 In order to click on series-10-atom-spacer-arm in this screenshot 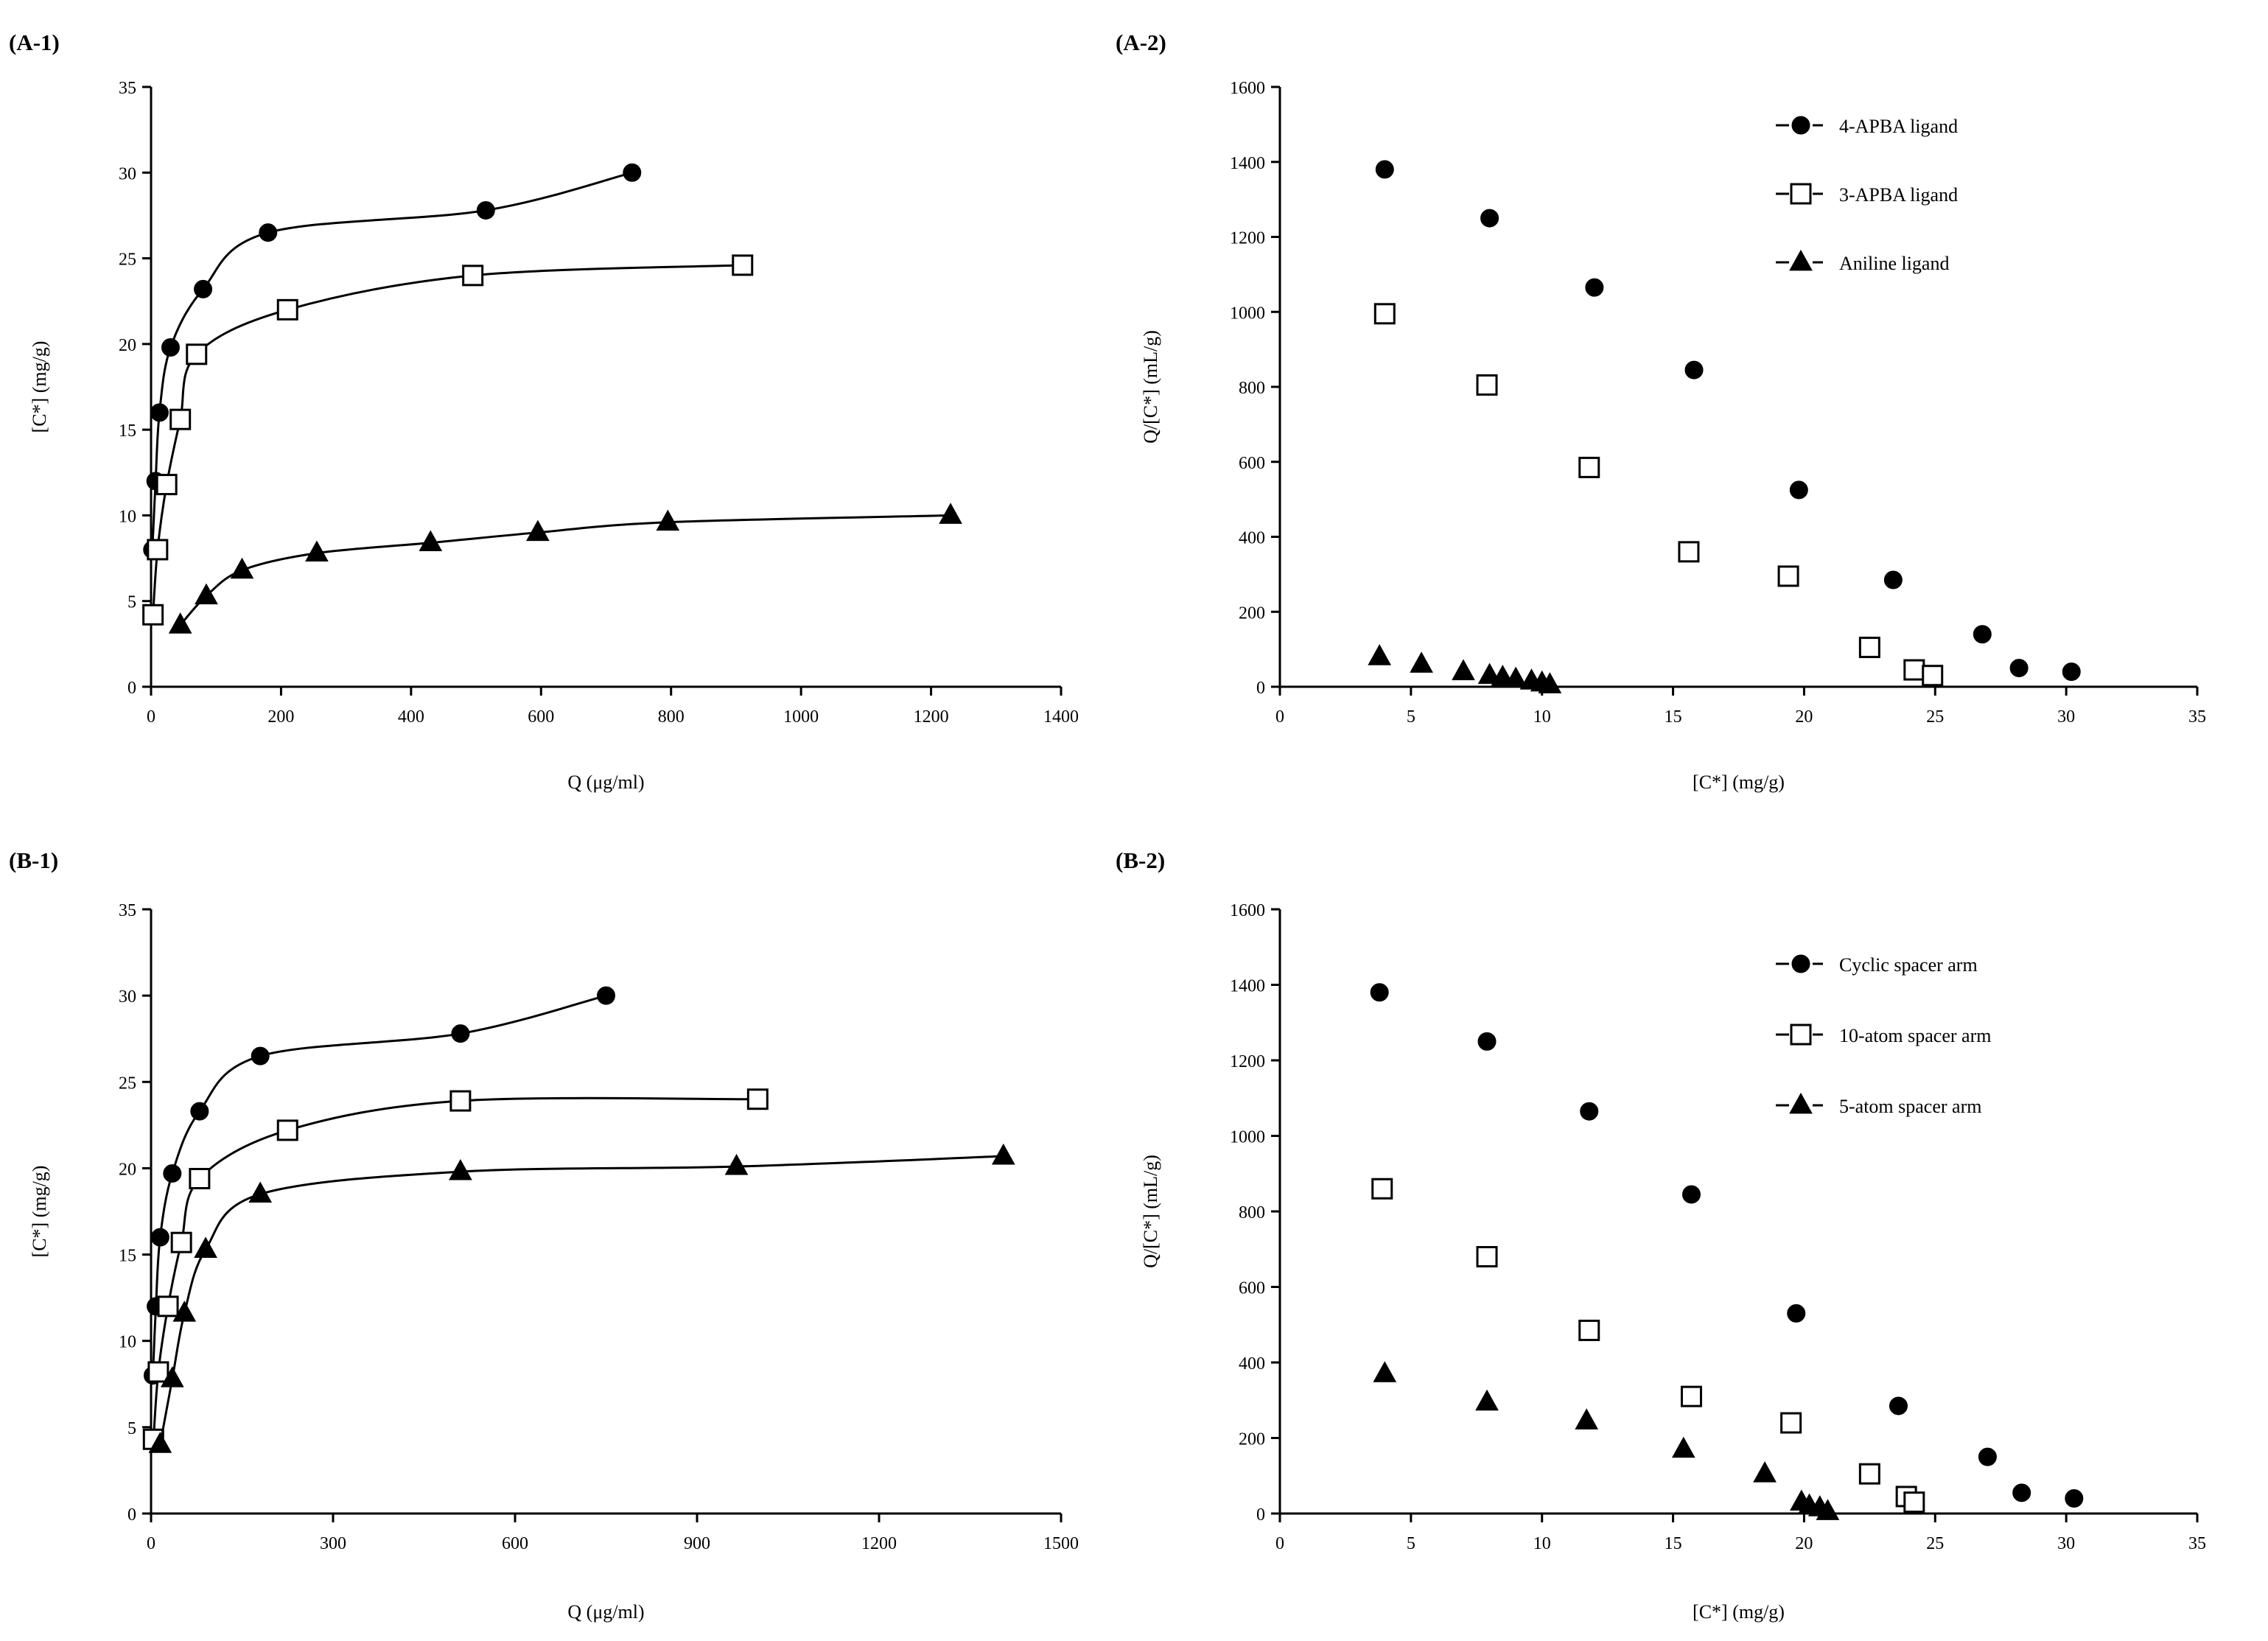, I will do `click(455, 1269)`.